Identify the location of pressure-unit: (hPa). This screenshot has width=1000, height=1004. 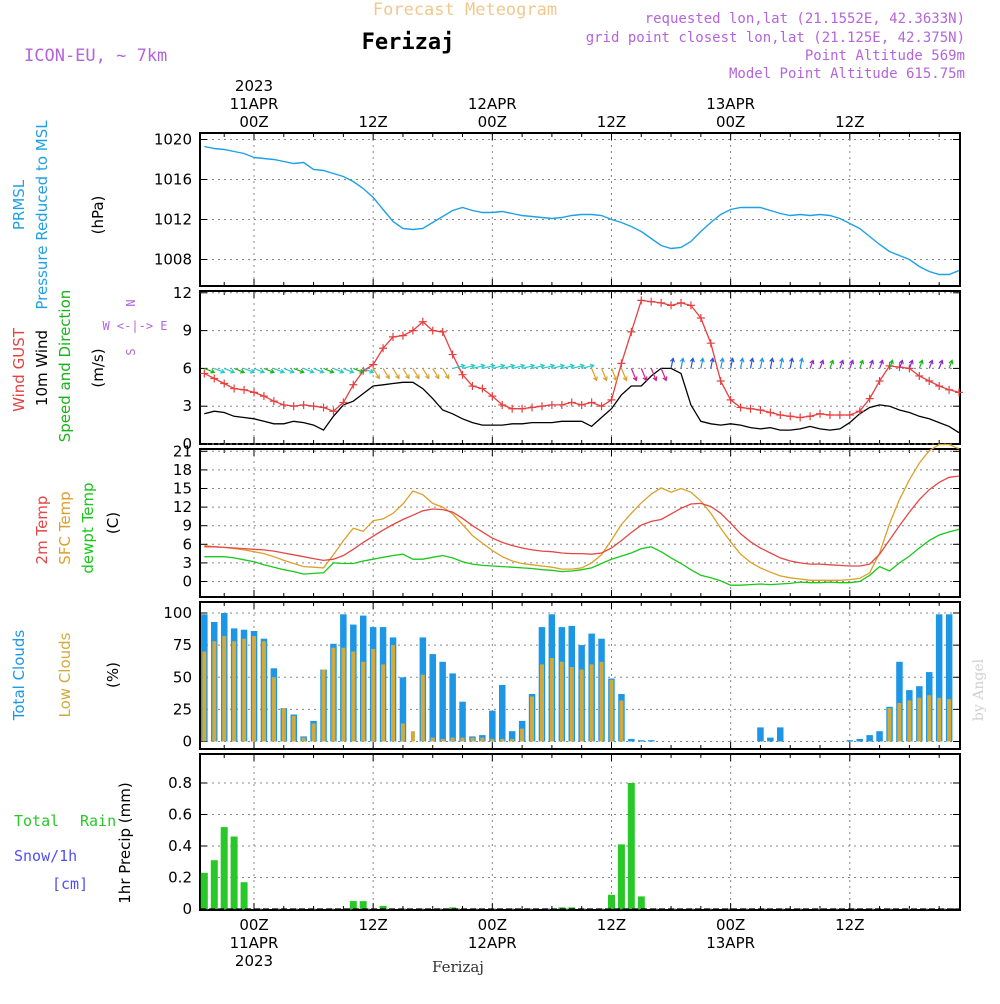
(98, 215).